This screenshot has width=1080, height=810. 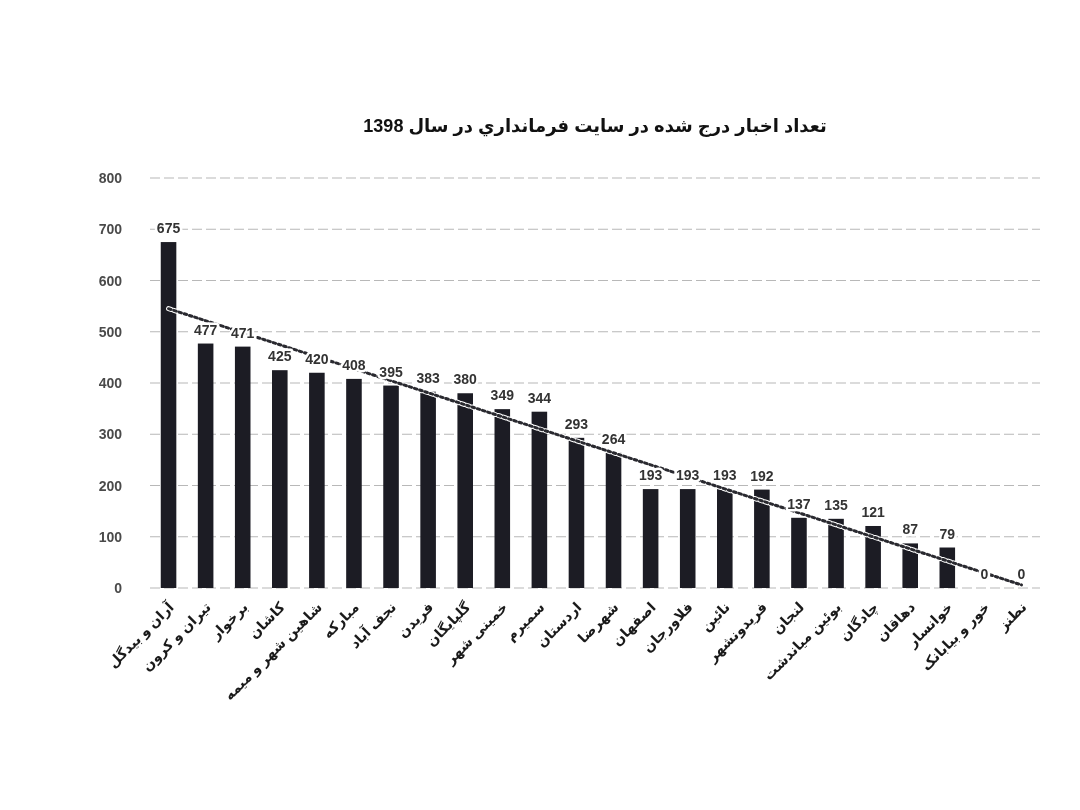 I want to click on data-label: 293, so click(x=576, y=423).